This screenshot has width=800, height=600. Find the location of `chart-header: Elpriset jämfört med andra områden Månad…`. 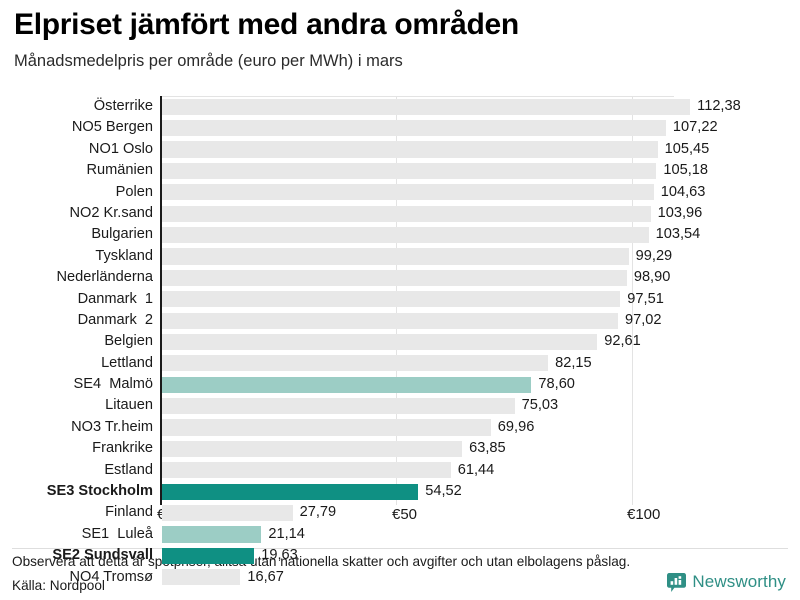

chart-header: Elpriset jämfört med andra områden Månad… is located at coordinates (400, 39).